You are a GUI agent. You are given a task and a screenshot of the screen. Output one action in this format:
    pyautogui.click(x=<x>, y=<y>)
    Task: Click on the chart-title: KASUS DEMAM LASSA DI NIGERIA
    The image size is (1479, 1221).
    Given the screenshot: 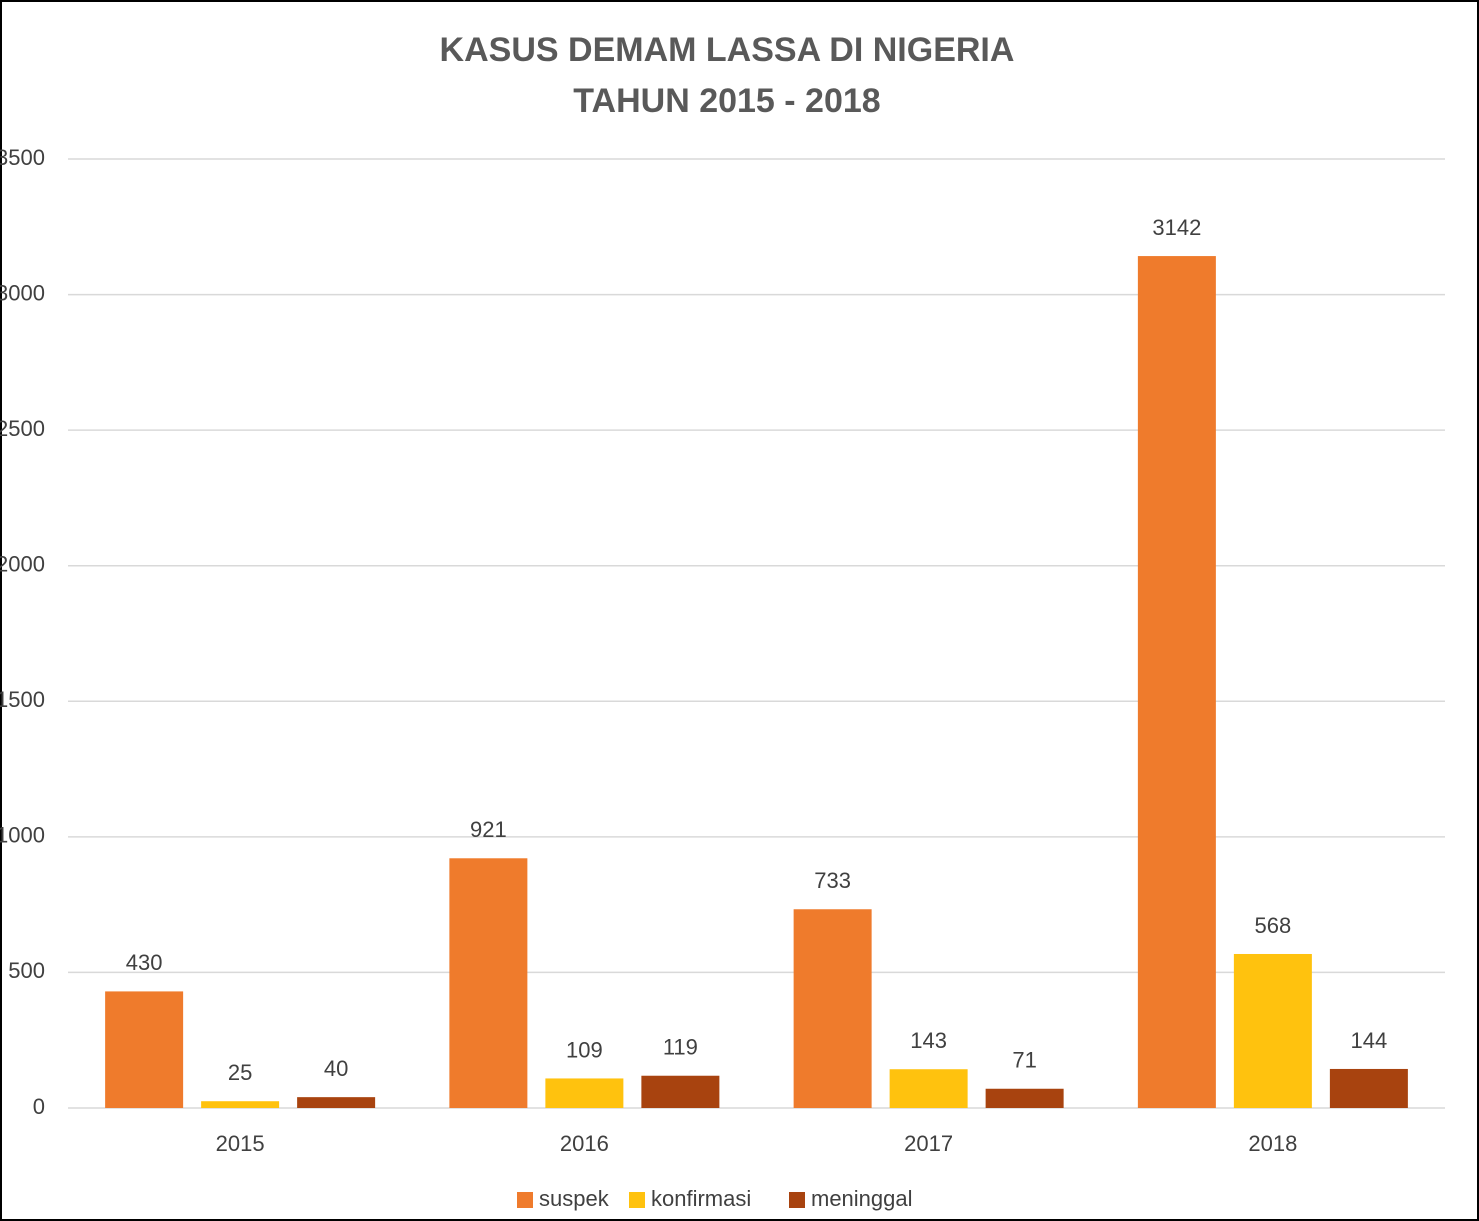 What is the action you would take?
    pyautogui.click(x=727, y=50)
    